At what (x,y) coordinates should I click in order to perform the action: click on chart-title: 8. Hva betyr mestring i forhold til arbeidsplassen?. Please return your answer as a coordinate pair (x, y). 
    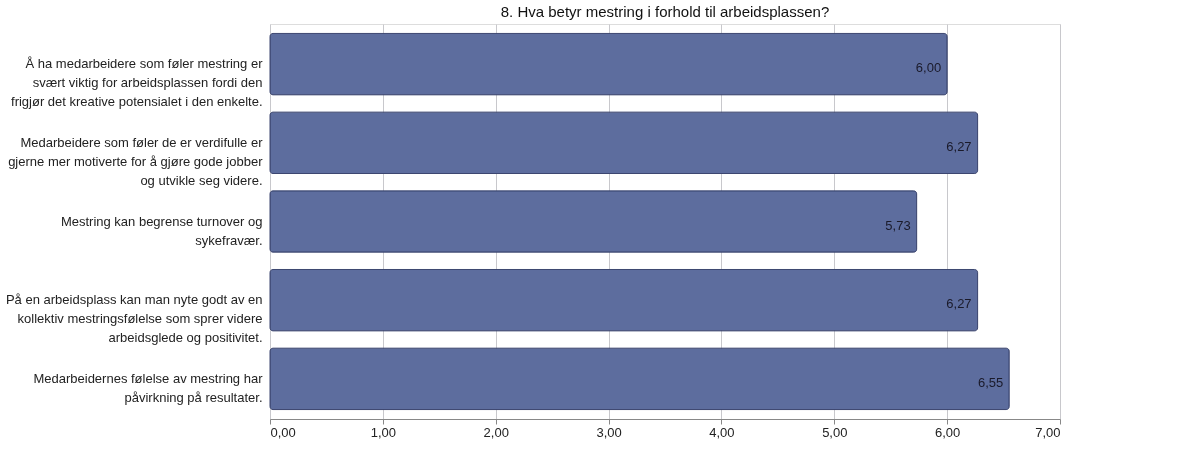
    Looking at the image, I should click on (665, 11).